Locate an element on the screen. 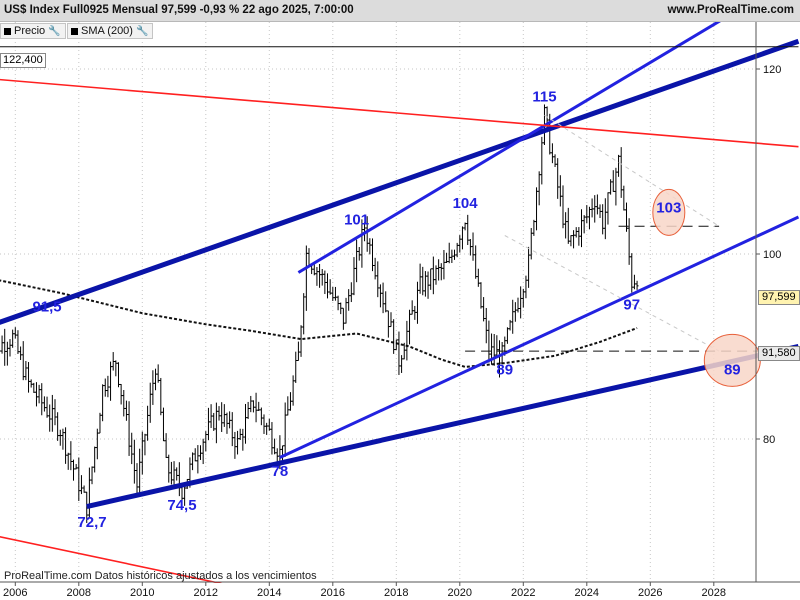 This screenshot has width=800, height=600. site-link: www.ProRealTime.com is located at coordinates (730, 10).